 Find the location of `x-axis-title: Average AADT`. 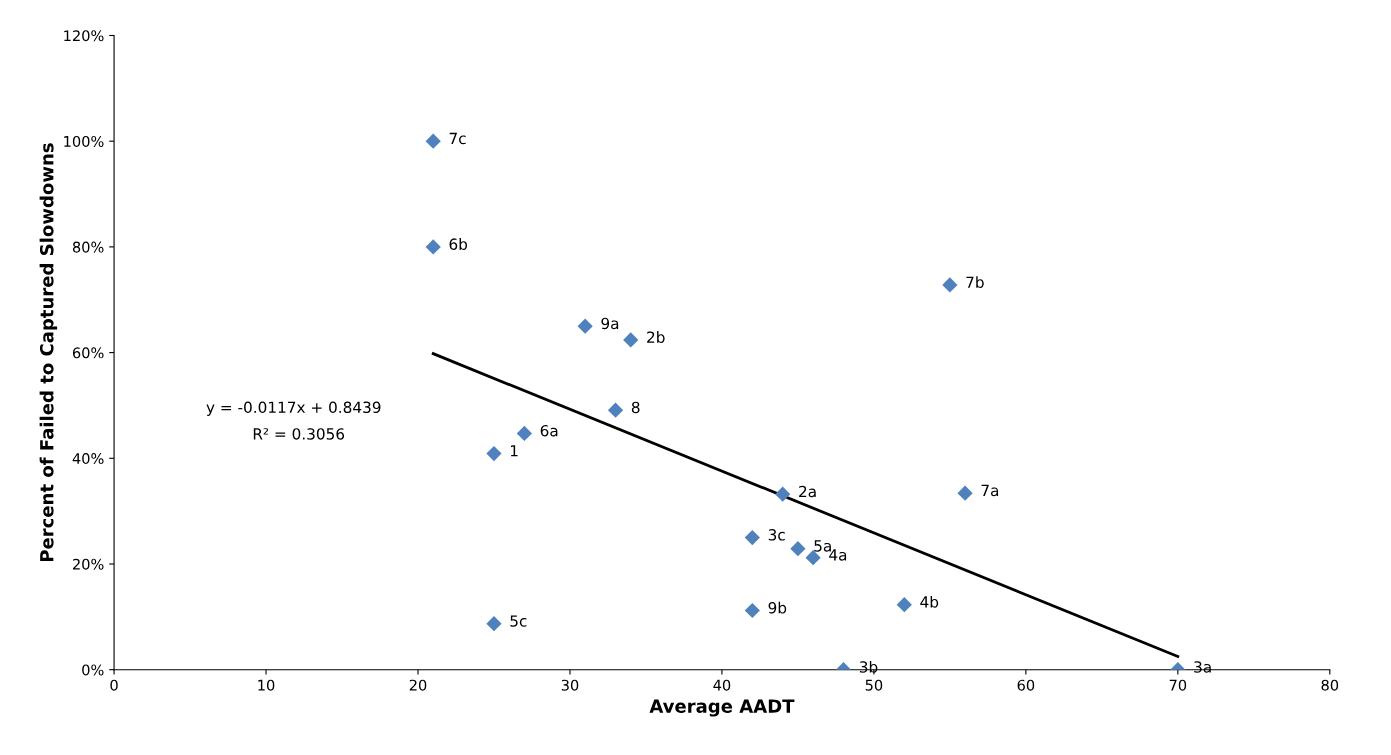

x-axis-title: Average AADT is located at coordinates (722, 708).